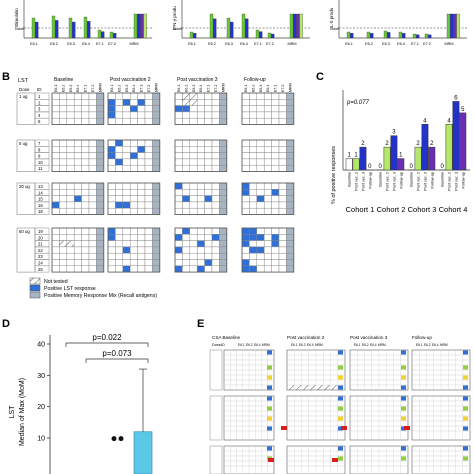 This screenshot has height=474, width=474. Describe the element at coordinates (334, 175) in the screenshot. I see `panel-c-ylabel: % of positive responses` at that location.